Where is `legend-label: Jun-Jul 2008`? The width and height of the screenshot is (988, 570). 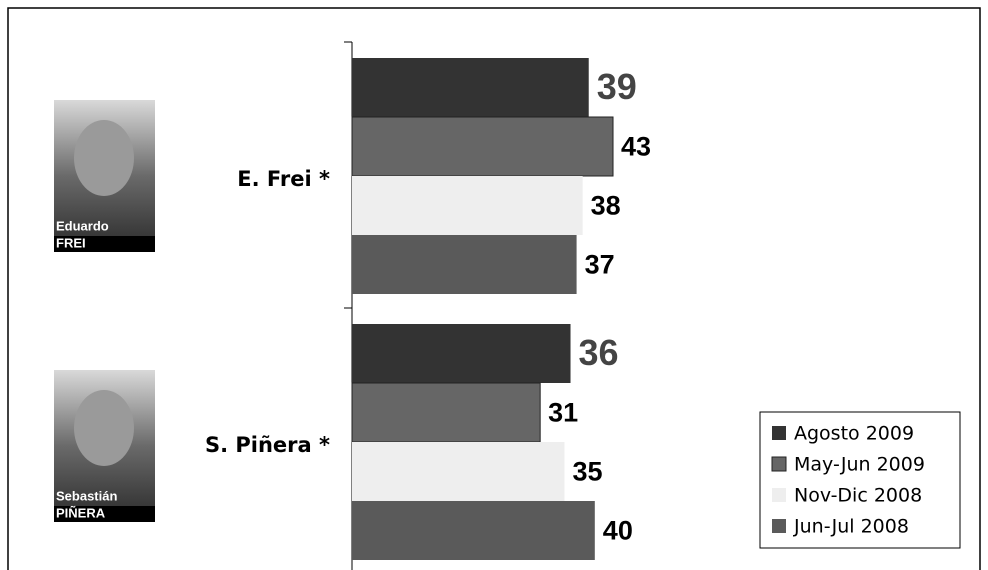
legend-label: Jun-Jul 2008 is located at coordinates (851, 527).